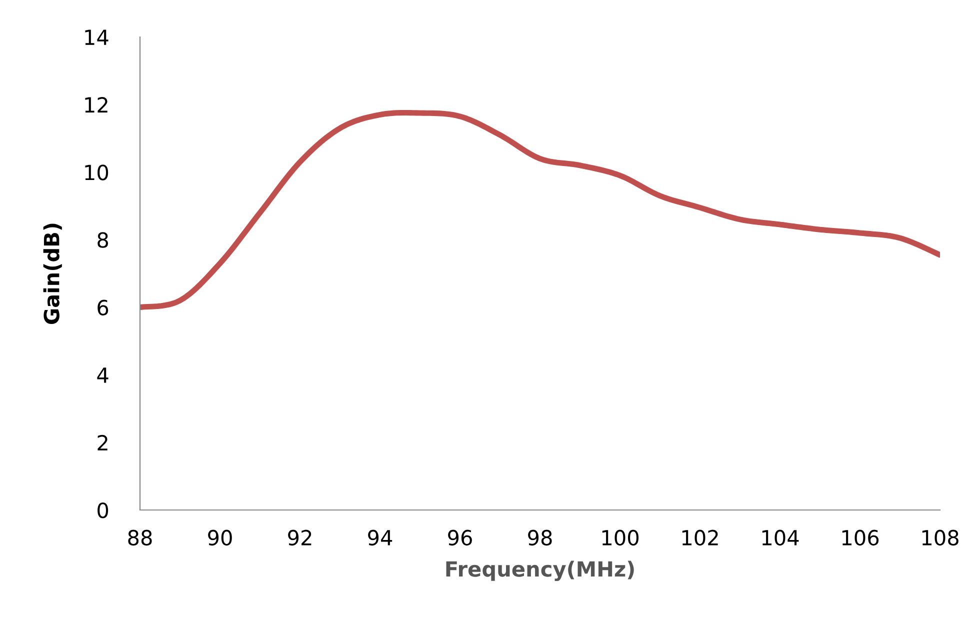  What do you see at coordinates (540, 571) in the screenshot?
I see `x-axis-title: Frequency(MHz)` at bounding box center [540, 571].